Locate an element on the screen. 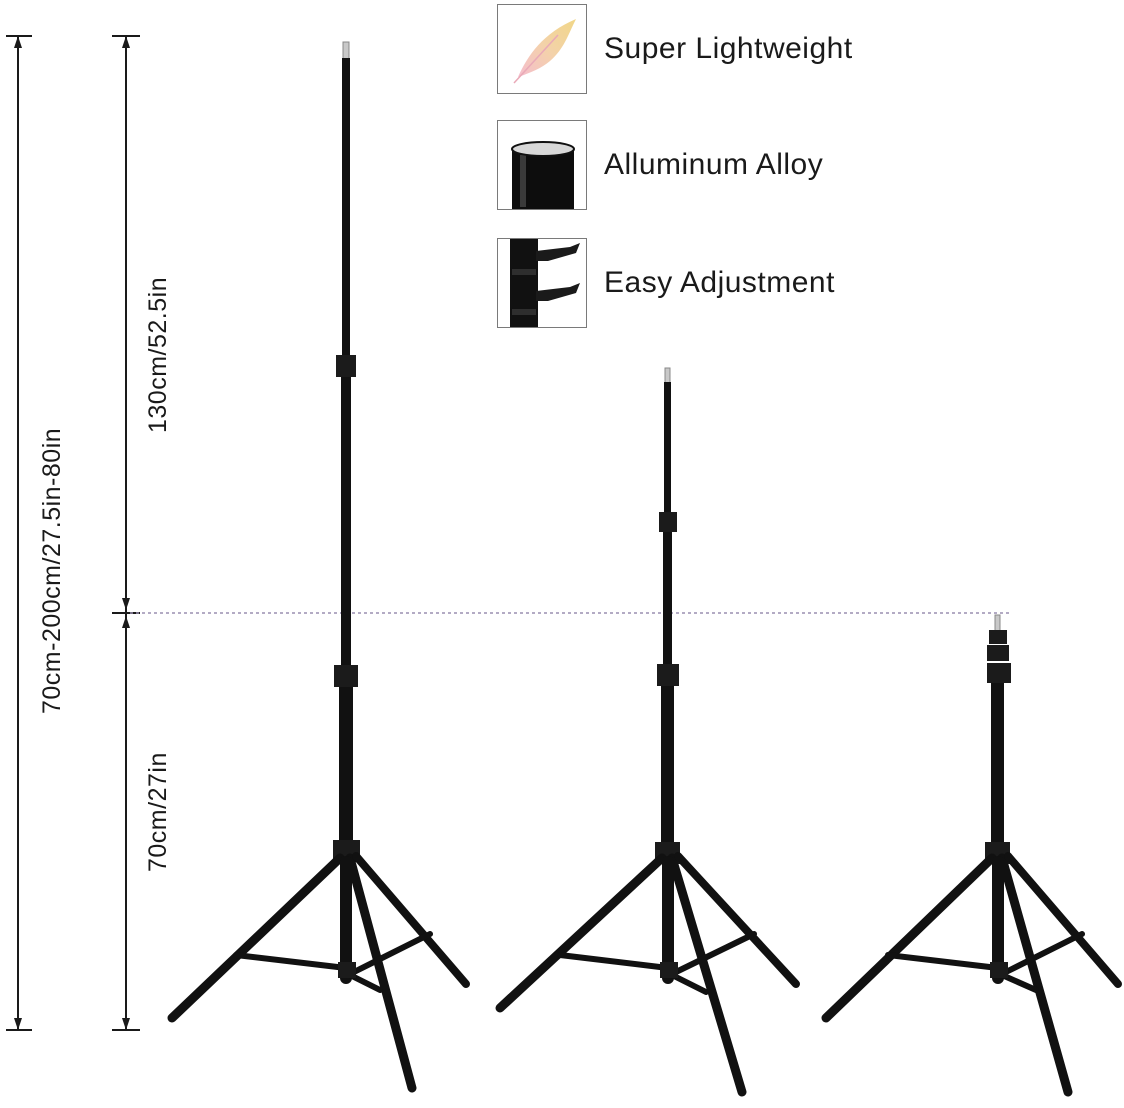 The height and width of the screenshot is (1108, 1124). dimension-lines is located at coordinates (73, 533).